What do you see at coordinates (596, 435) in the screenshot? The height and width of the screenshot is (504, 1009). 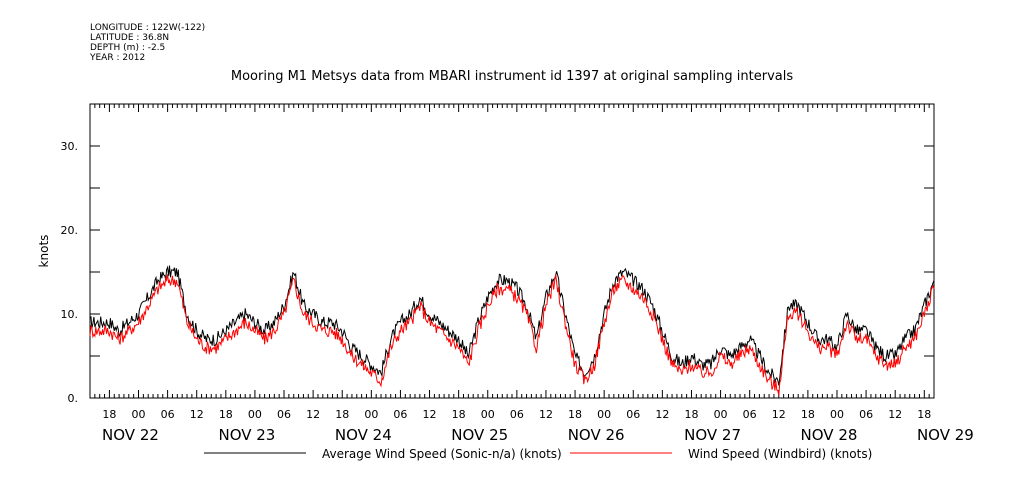 I see `x-date-label: NOV 26` at bounding box center [596, 435].